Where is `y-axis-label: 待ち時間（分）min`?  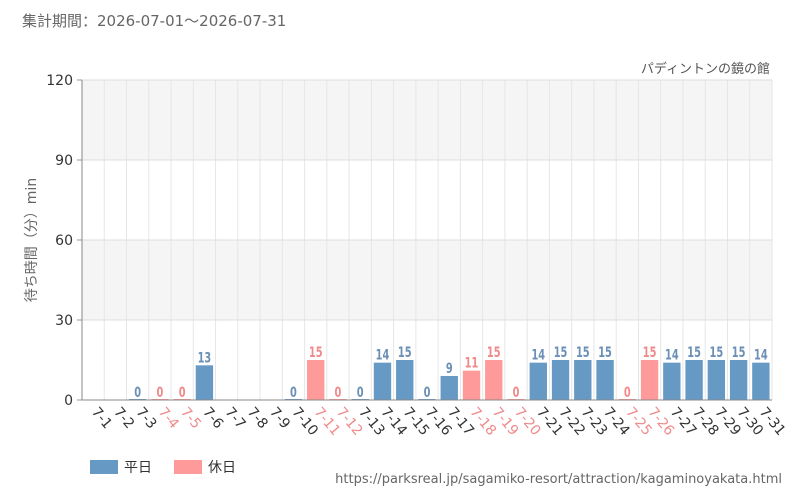
y-axis-label: 待ち時間（分）min is located at coordinates (32, 240).